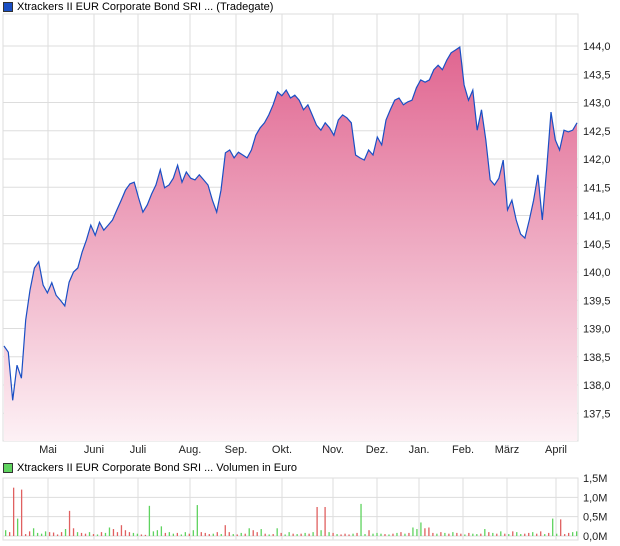 The image size is (620, 546). What do you see at coordinates (290, 509) in the screenshot?
I see `volume-plot-frame` at bounding box center [290, 509].